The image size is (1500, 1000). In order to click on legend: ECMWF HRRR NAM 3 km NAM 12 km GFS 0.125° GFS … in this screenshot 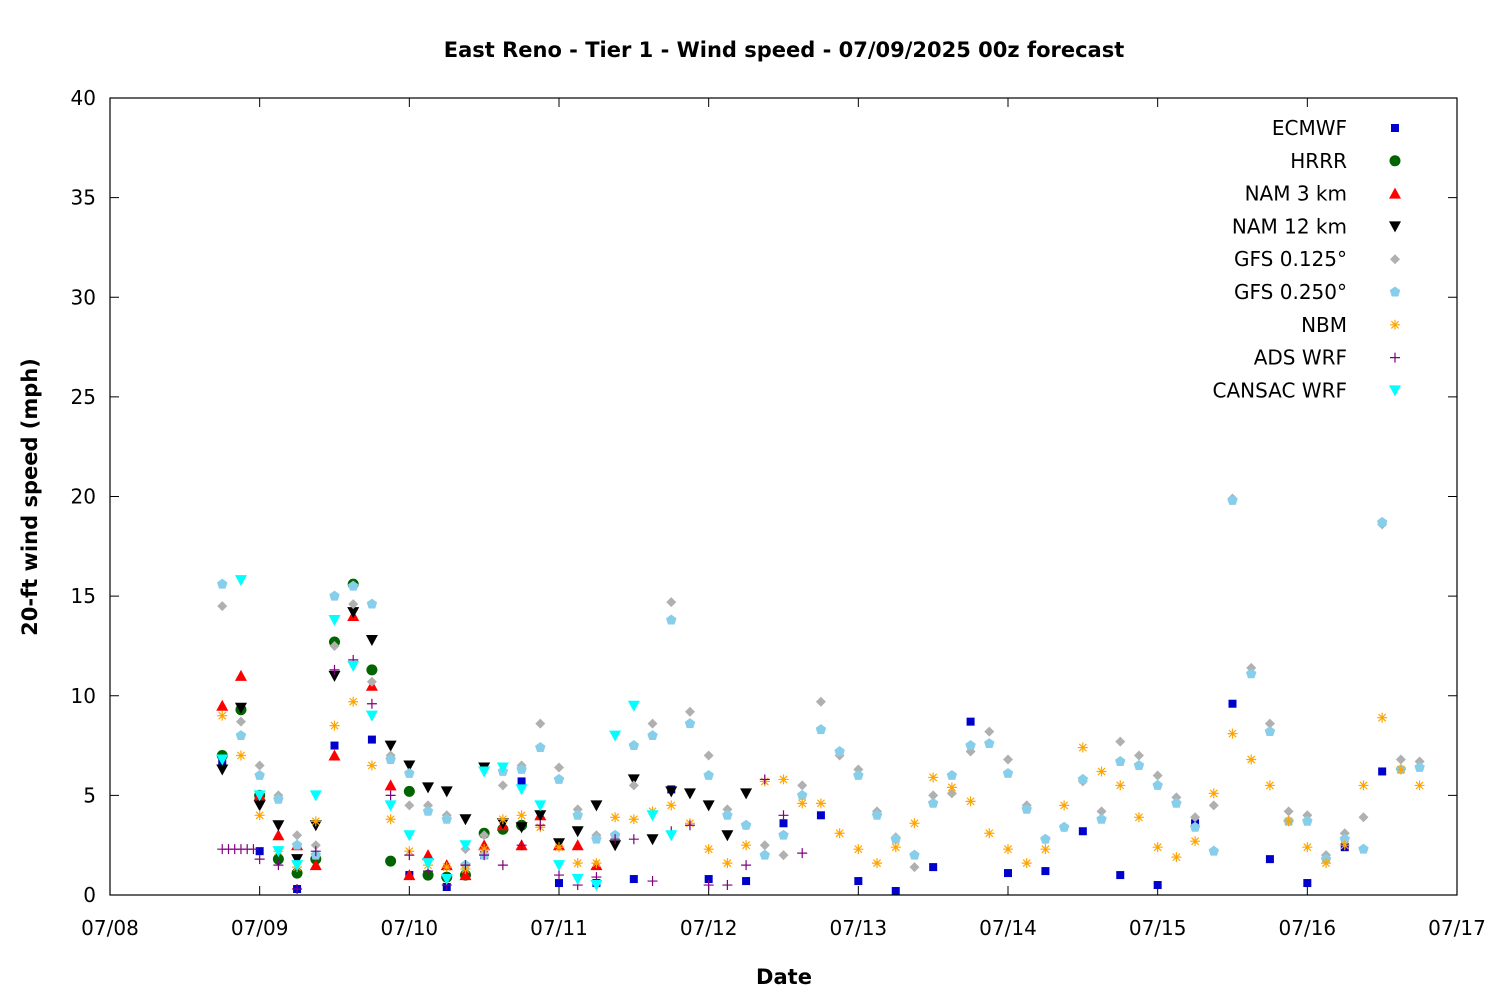, I will do `click(1306, 259)`.